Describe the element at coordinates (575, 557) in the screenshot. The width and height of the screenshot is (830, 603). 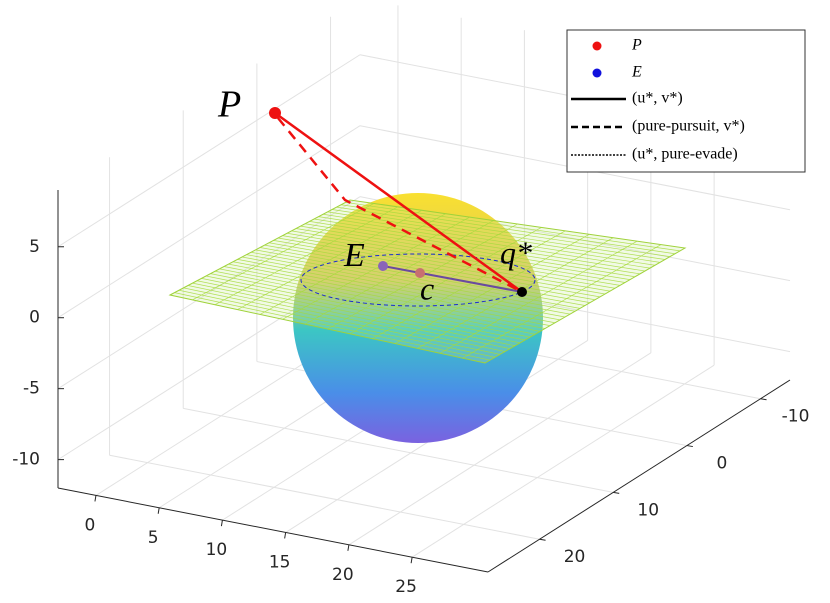
I see `y-tick-label: 20` at that location.